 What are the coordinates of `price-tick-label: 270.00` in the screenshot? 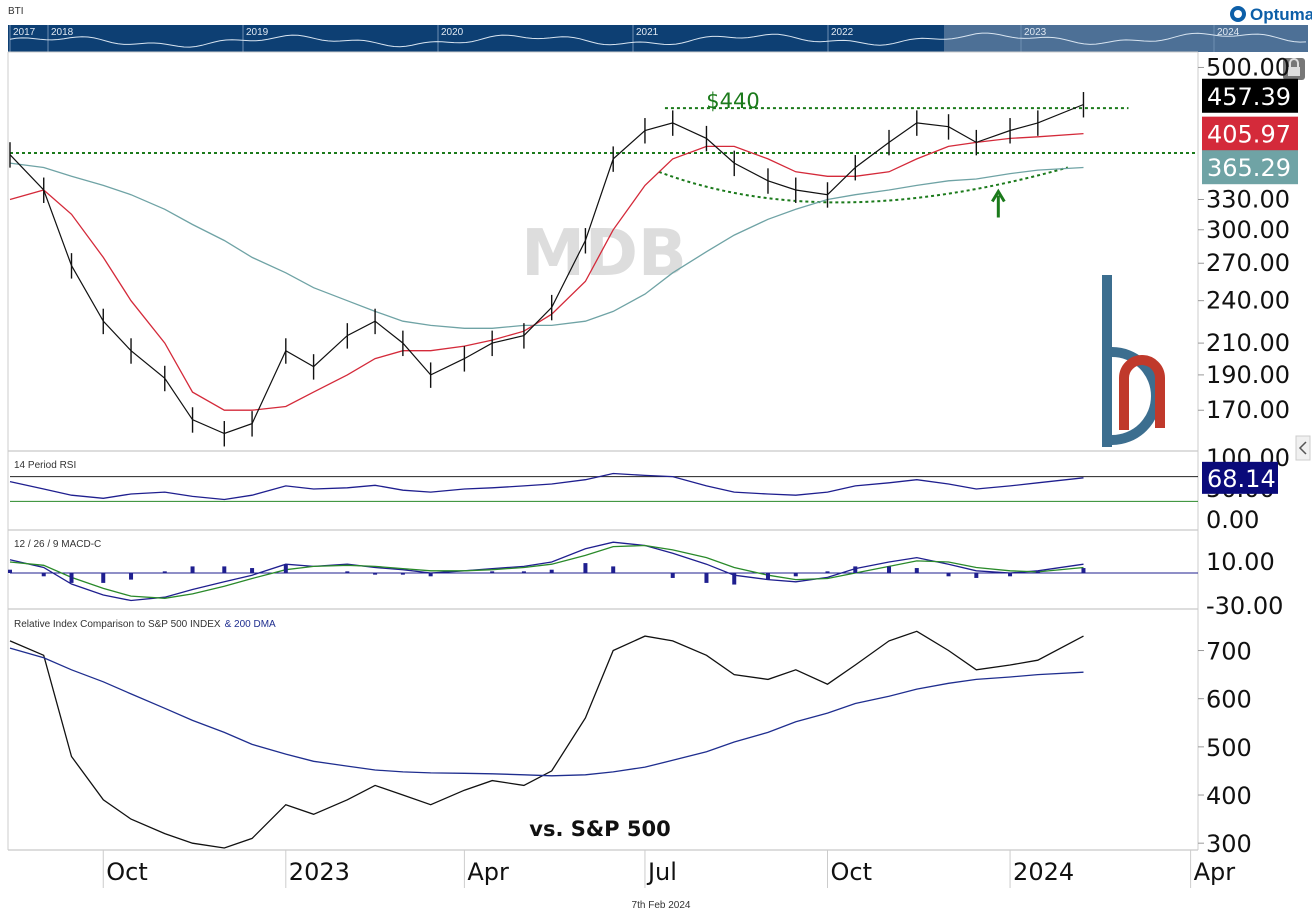 It's located at (1248, 263).